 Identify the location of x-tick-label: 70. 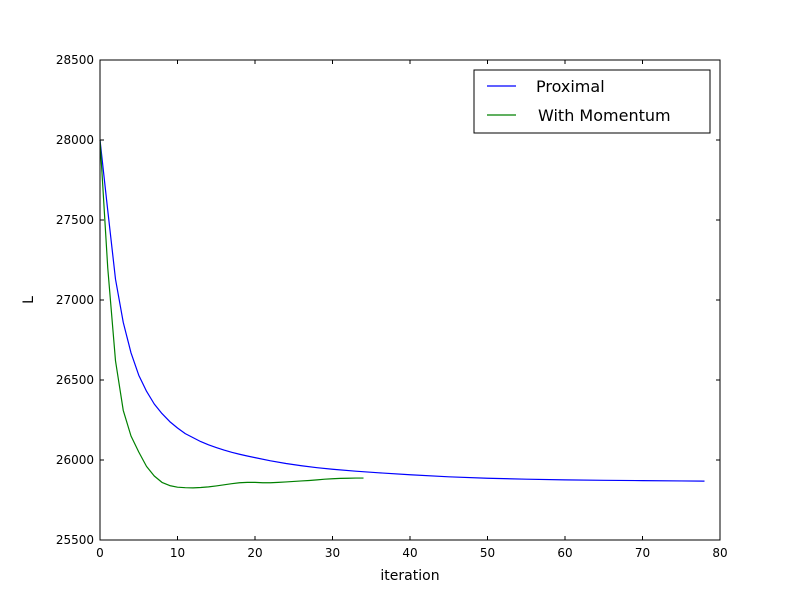
(642, 553).